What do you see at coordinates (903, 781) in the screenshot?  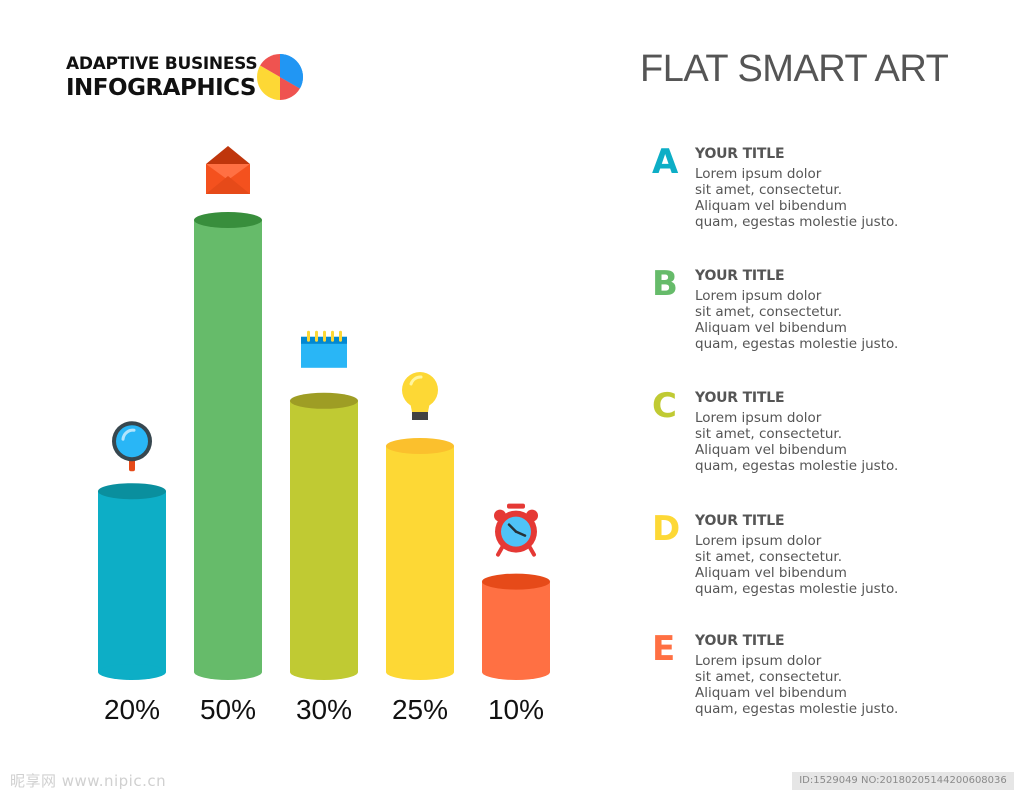 I see `watermark-id: ID:1529049 NO:20180205144200608036` at bounding box center [903, 781].